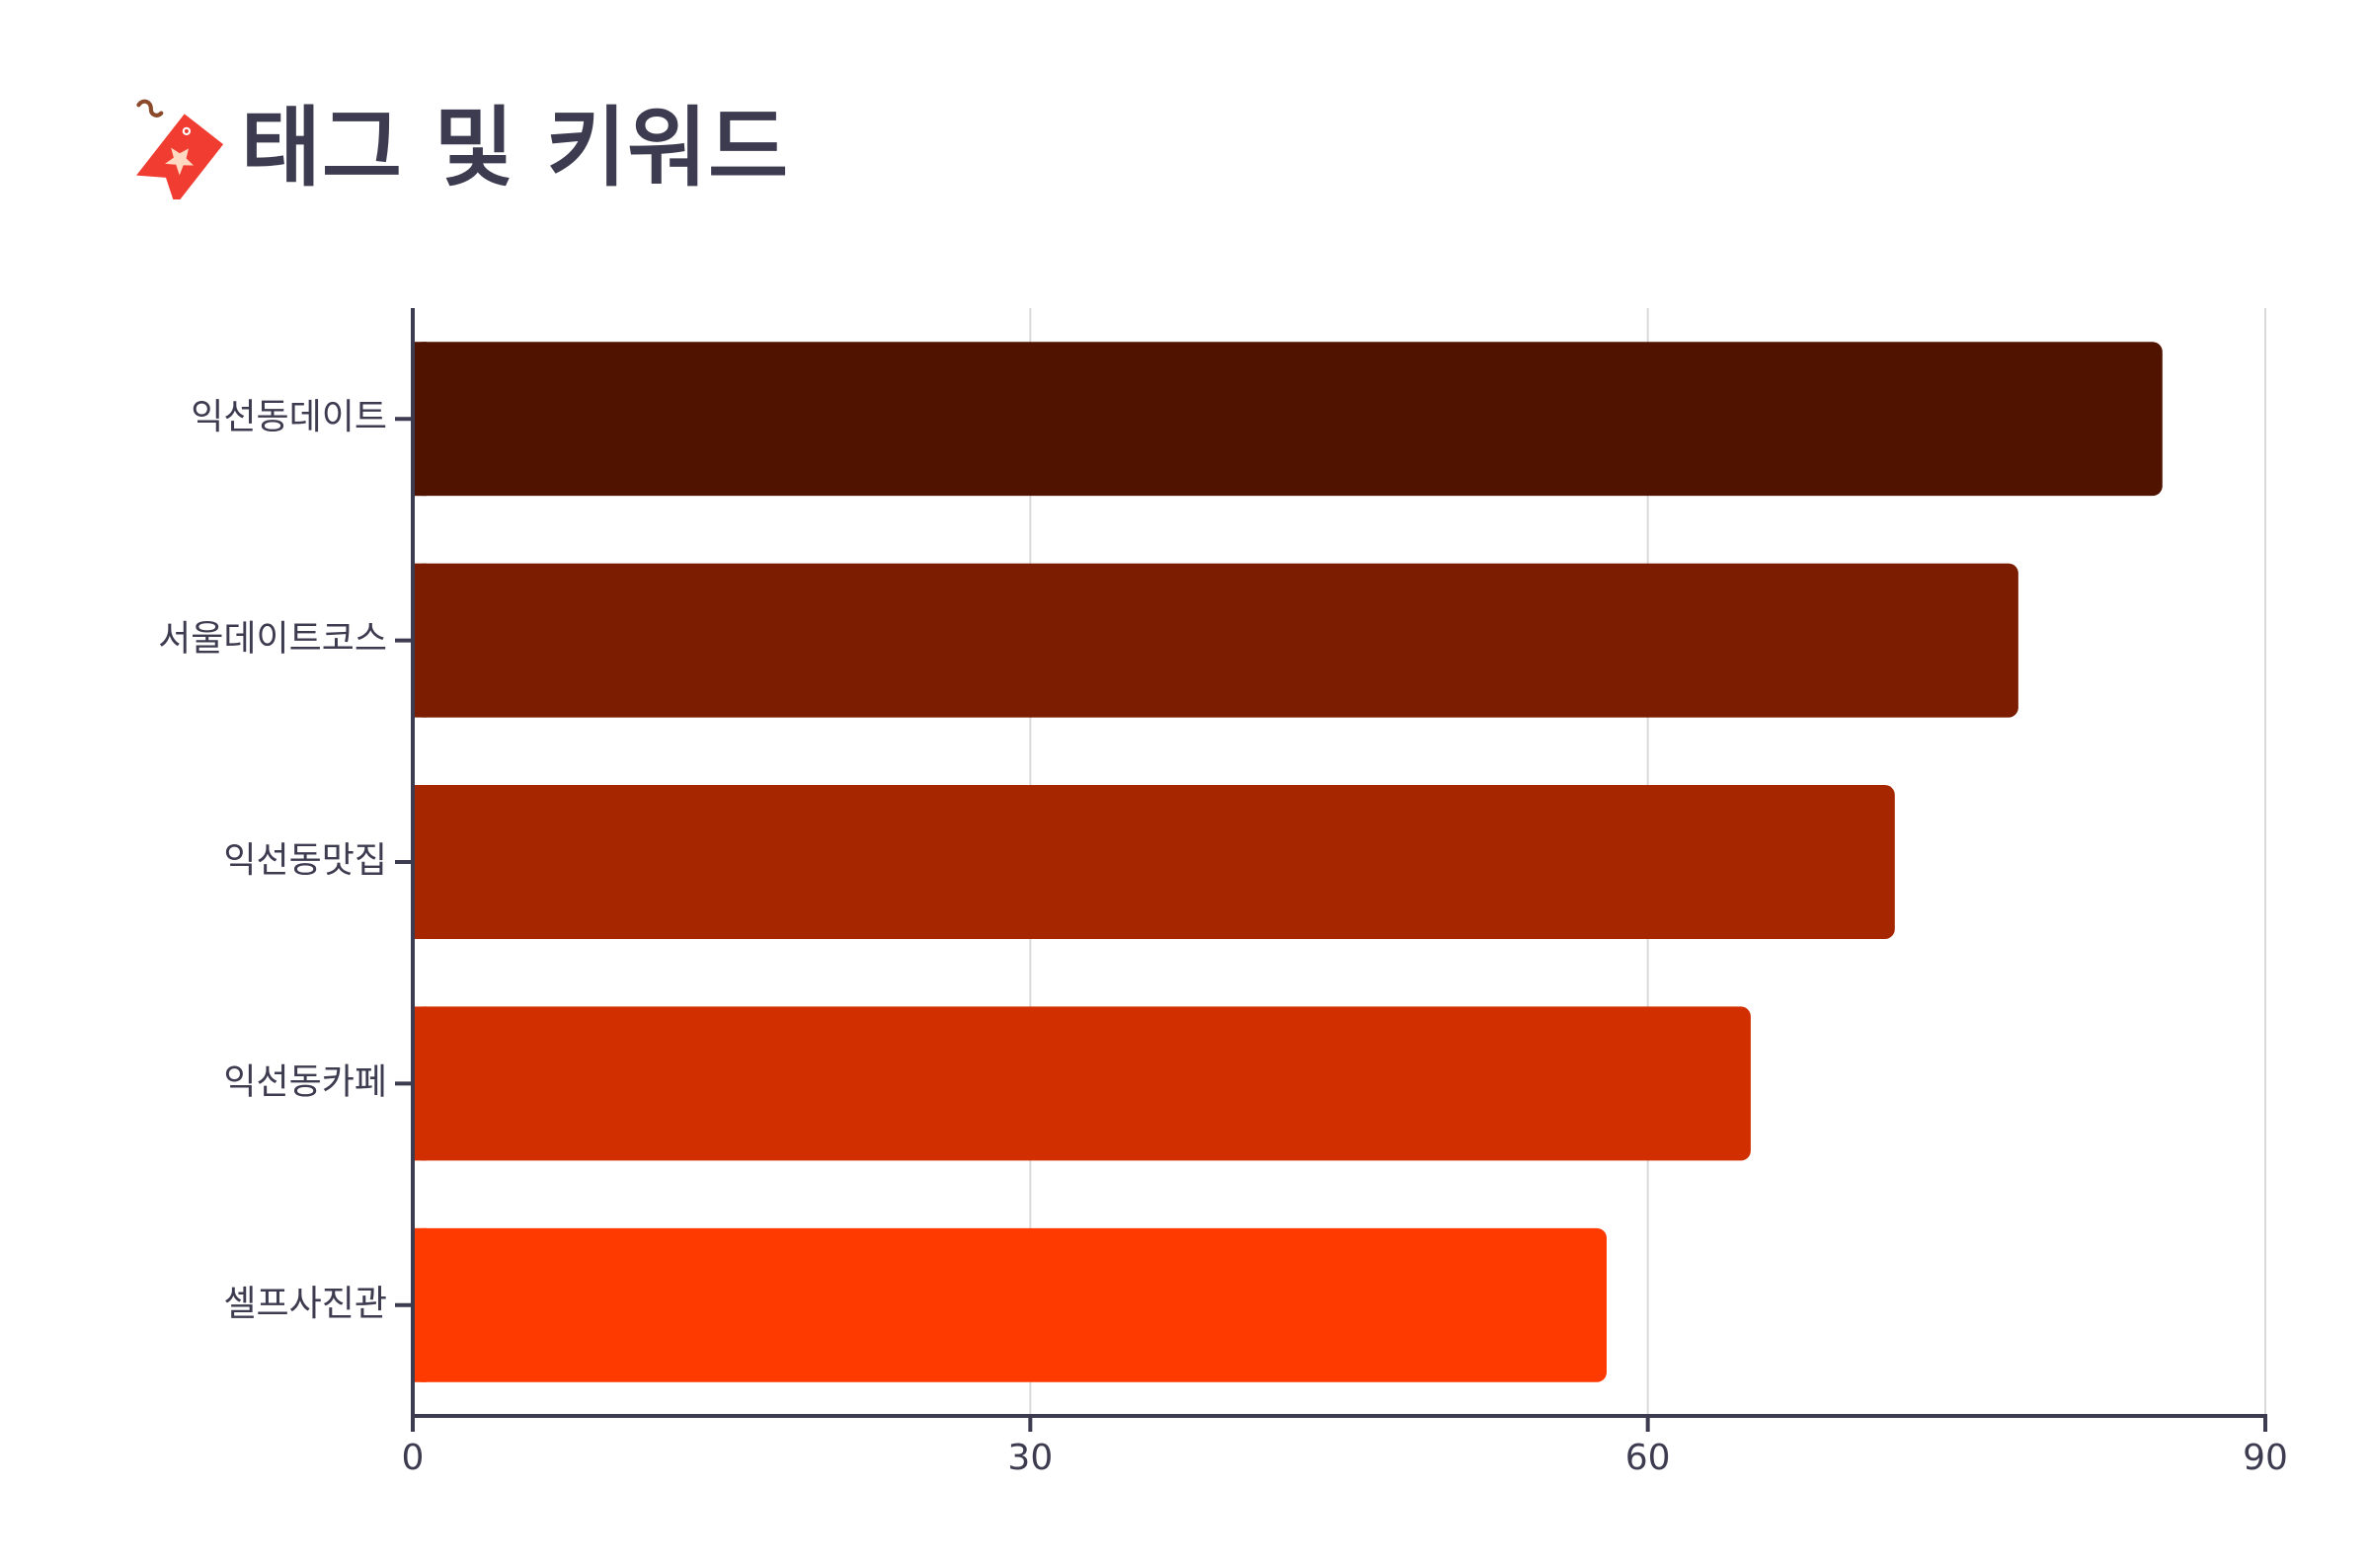  Describe the element at coordinates (1030, 1458) in the screenshot. I see `x-tick-label-1: 30` at that location.